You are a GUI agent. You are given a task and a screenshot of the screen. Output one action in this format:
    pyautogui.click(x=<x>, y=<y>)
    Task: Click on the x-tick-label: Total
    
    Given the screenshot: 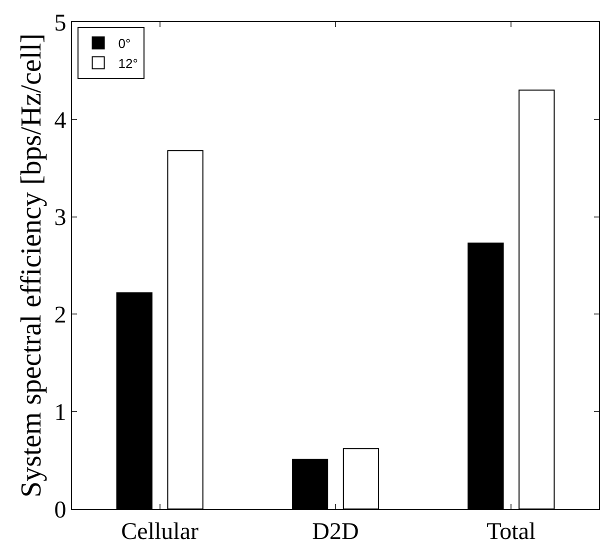 What is the action you would take?
    pyautogui.click(x=511, y=531)
    